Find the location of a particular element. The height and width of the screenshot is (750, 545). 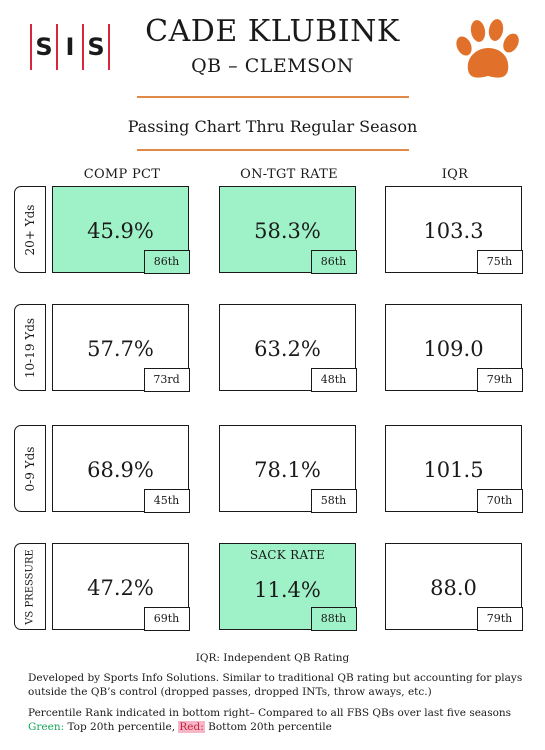

stat-cell: 68.9% 45th is located at coordinates (121, 469).